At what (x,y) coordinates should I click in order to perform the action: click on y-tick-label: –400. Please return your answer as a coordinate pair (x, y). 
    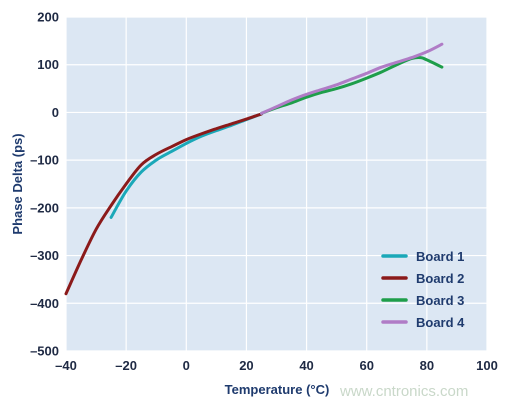
    Looking at the image, I should click on (44, 303).